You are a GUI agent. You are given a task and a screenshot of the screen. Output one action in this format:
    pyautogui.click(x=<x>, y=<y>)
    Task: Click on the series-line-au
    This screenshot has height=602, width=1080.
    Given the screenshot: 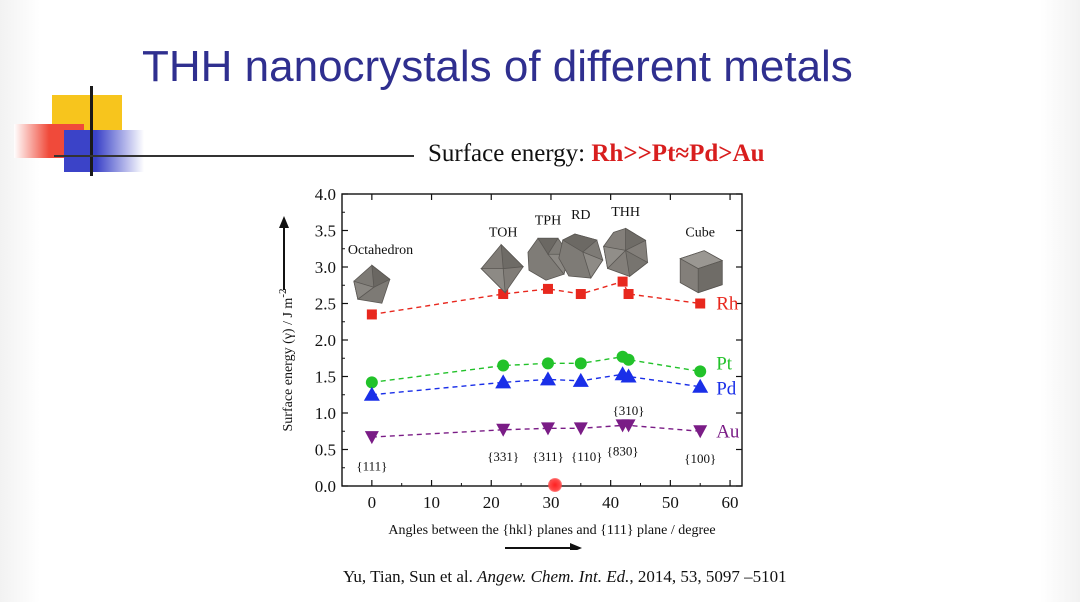 What is the action you would take?
    pyautogui.click(x=536, y=431)
    